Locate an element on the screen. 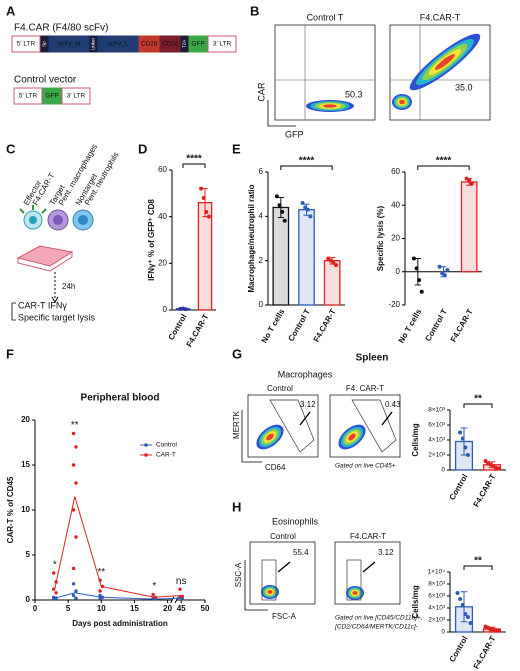 The image size is (520, 671). y-tick-label: 6×10³ is located at coordinates (437, 596).